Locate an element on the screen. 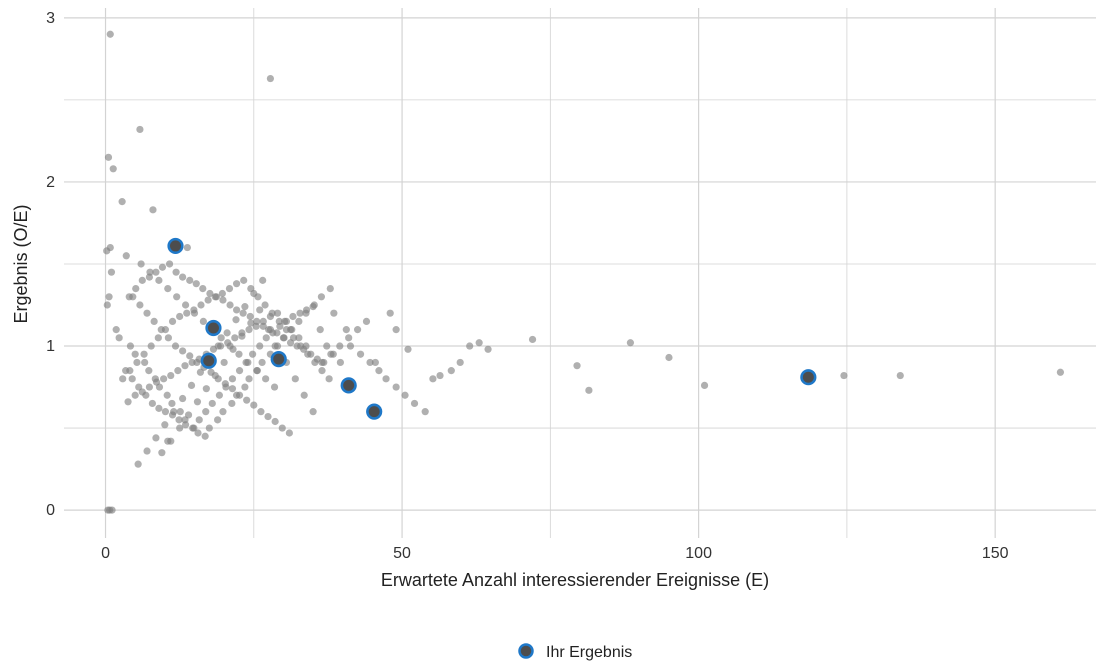 Image resolution: width=1101 pixels, height=665 pixels. x-tick-label: 50 is located at coordinates (402, 553).